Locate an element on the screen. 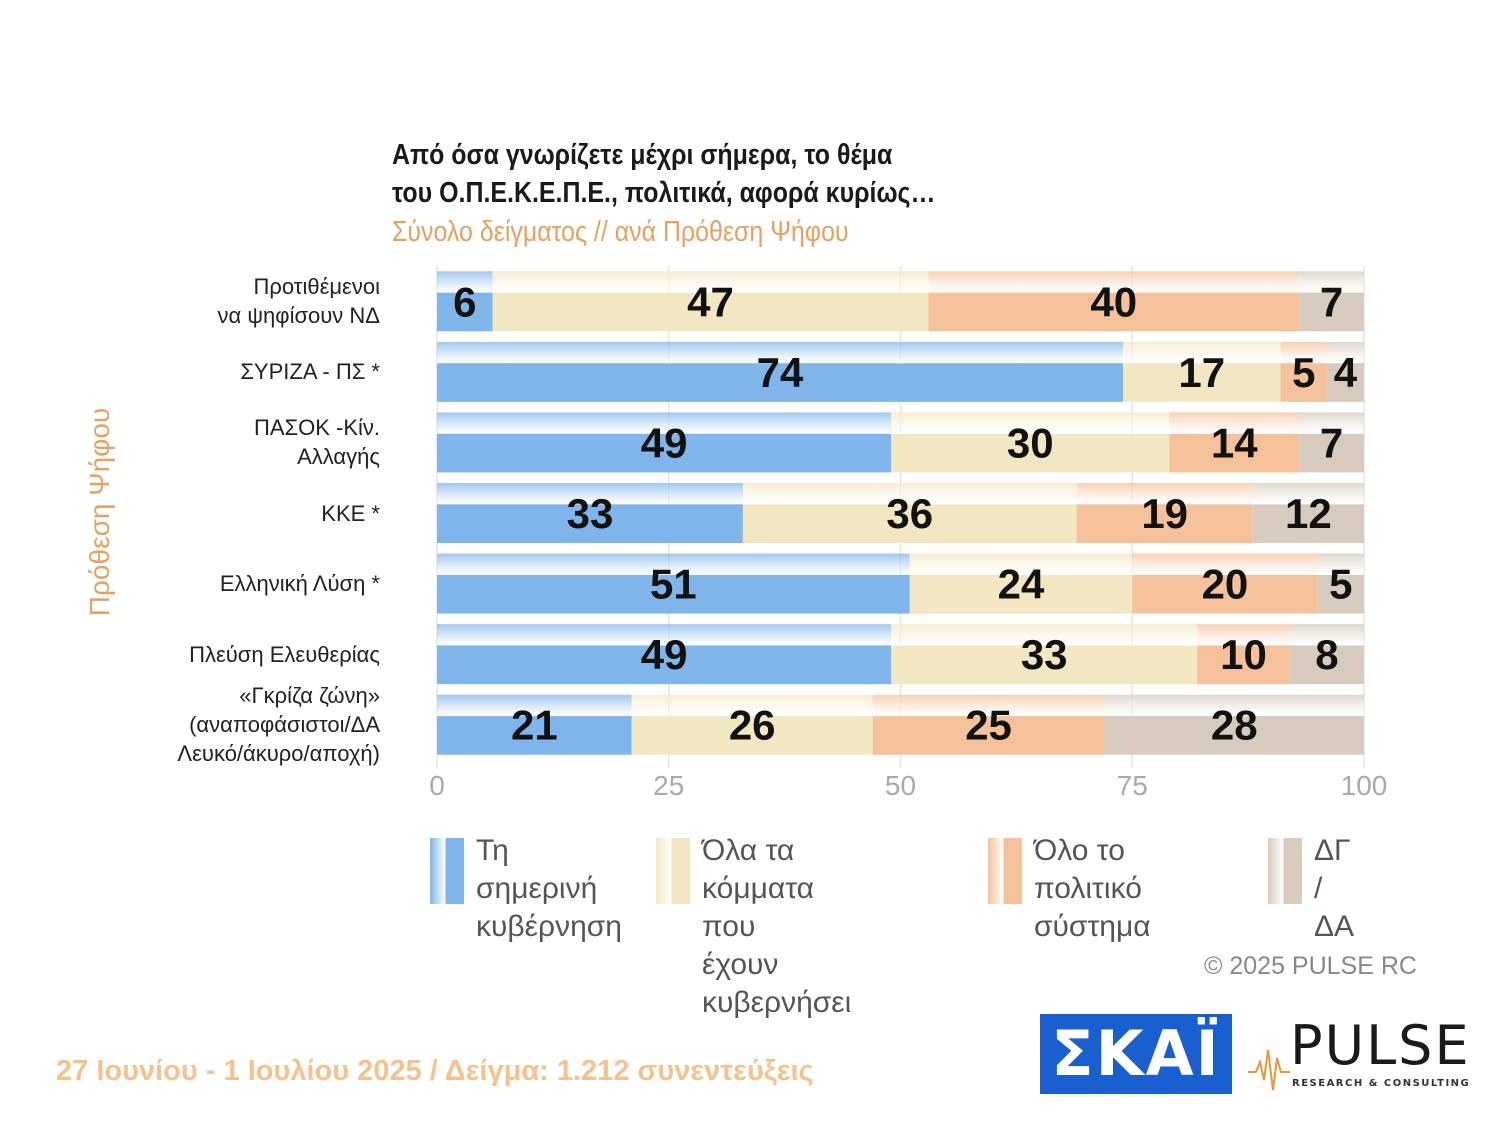 The image size is (1500, 1125). bar-value-label: 8 is located at coordinates (1326, 654).